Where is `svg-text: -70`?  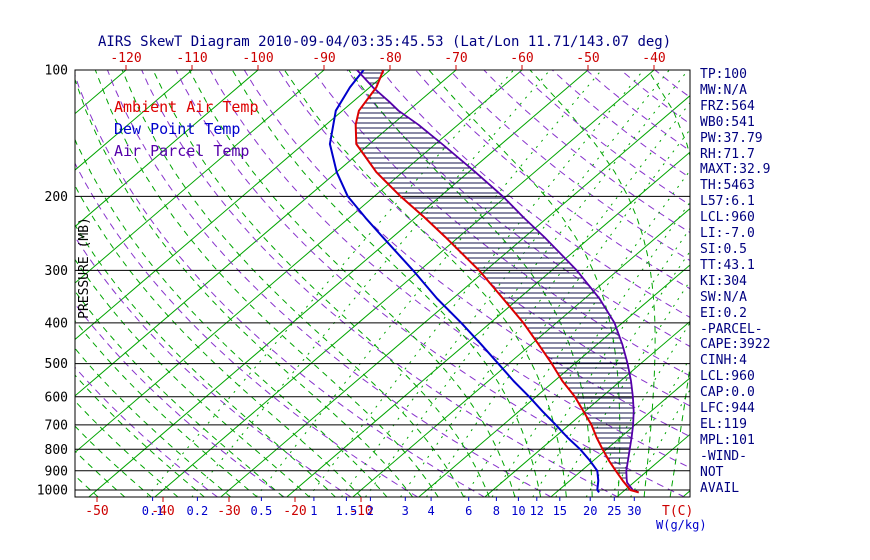 svg-text: -70 is located at coordinates (455, 58).